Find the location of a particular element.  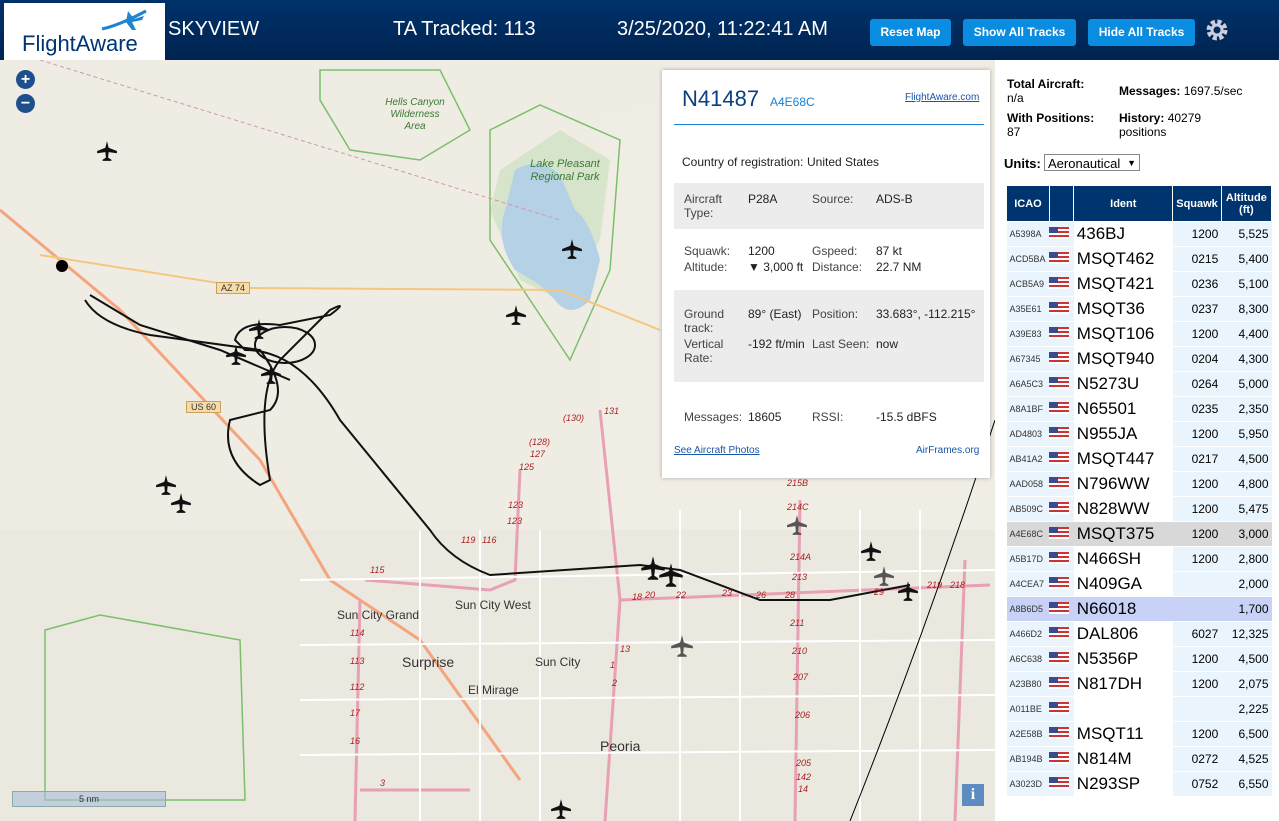

altitude: 12,325 is located at coordinates (1246, 634).